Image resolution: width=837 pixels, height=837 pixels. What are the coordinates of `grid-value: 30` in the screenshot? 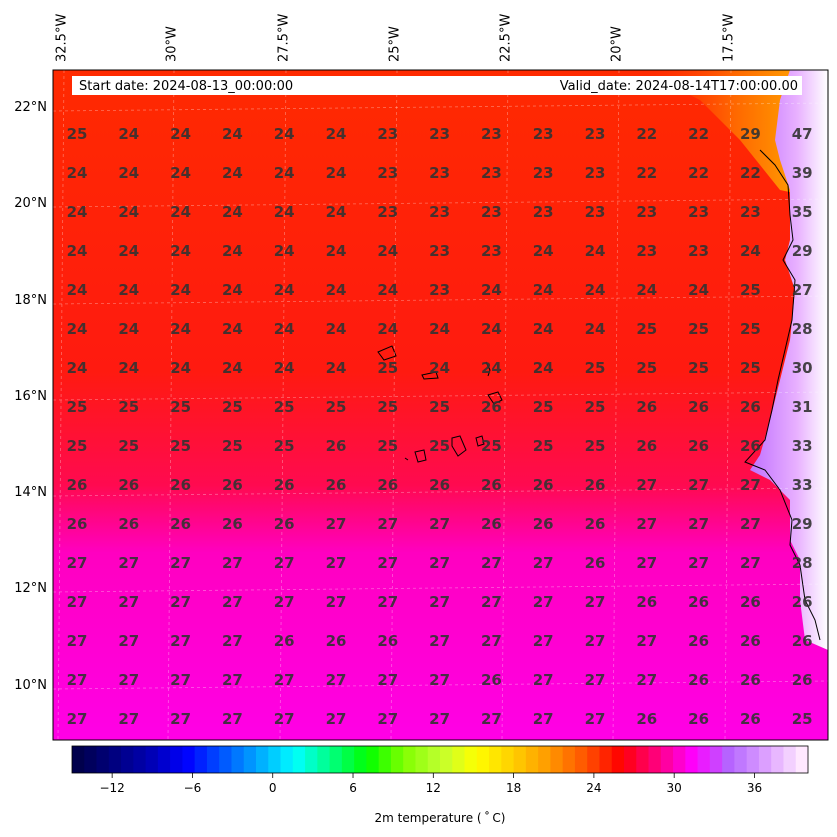 It's located at (802, 368).